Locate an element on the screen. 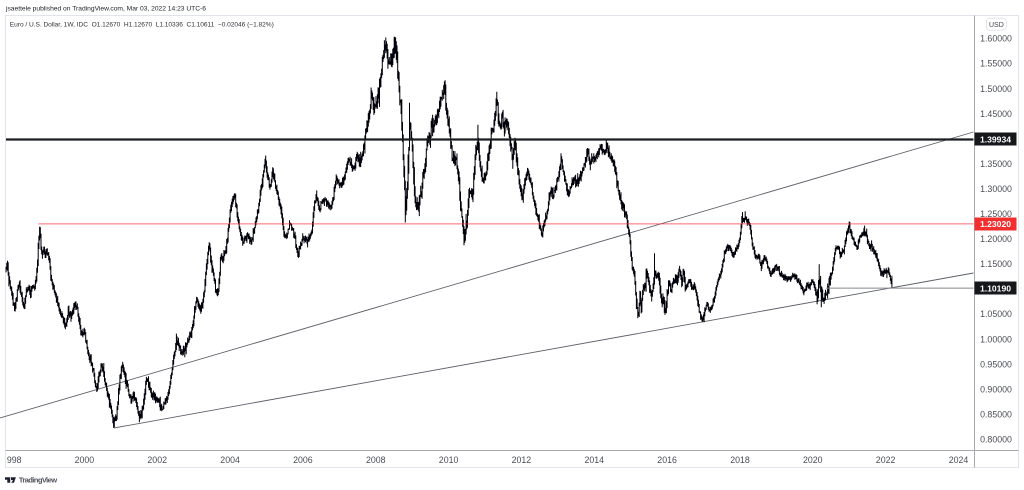 This screenshot has height=490, width=1024. svg-text: 1.00000 is located at coordinates (996, 339).